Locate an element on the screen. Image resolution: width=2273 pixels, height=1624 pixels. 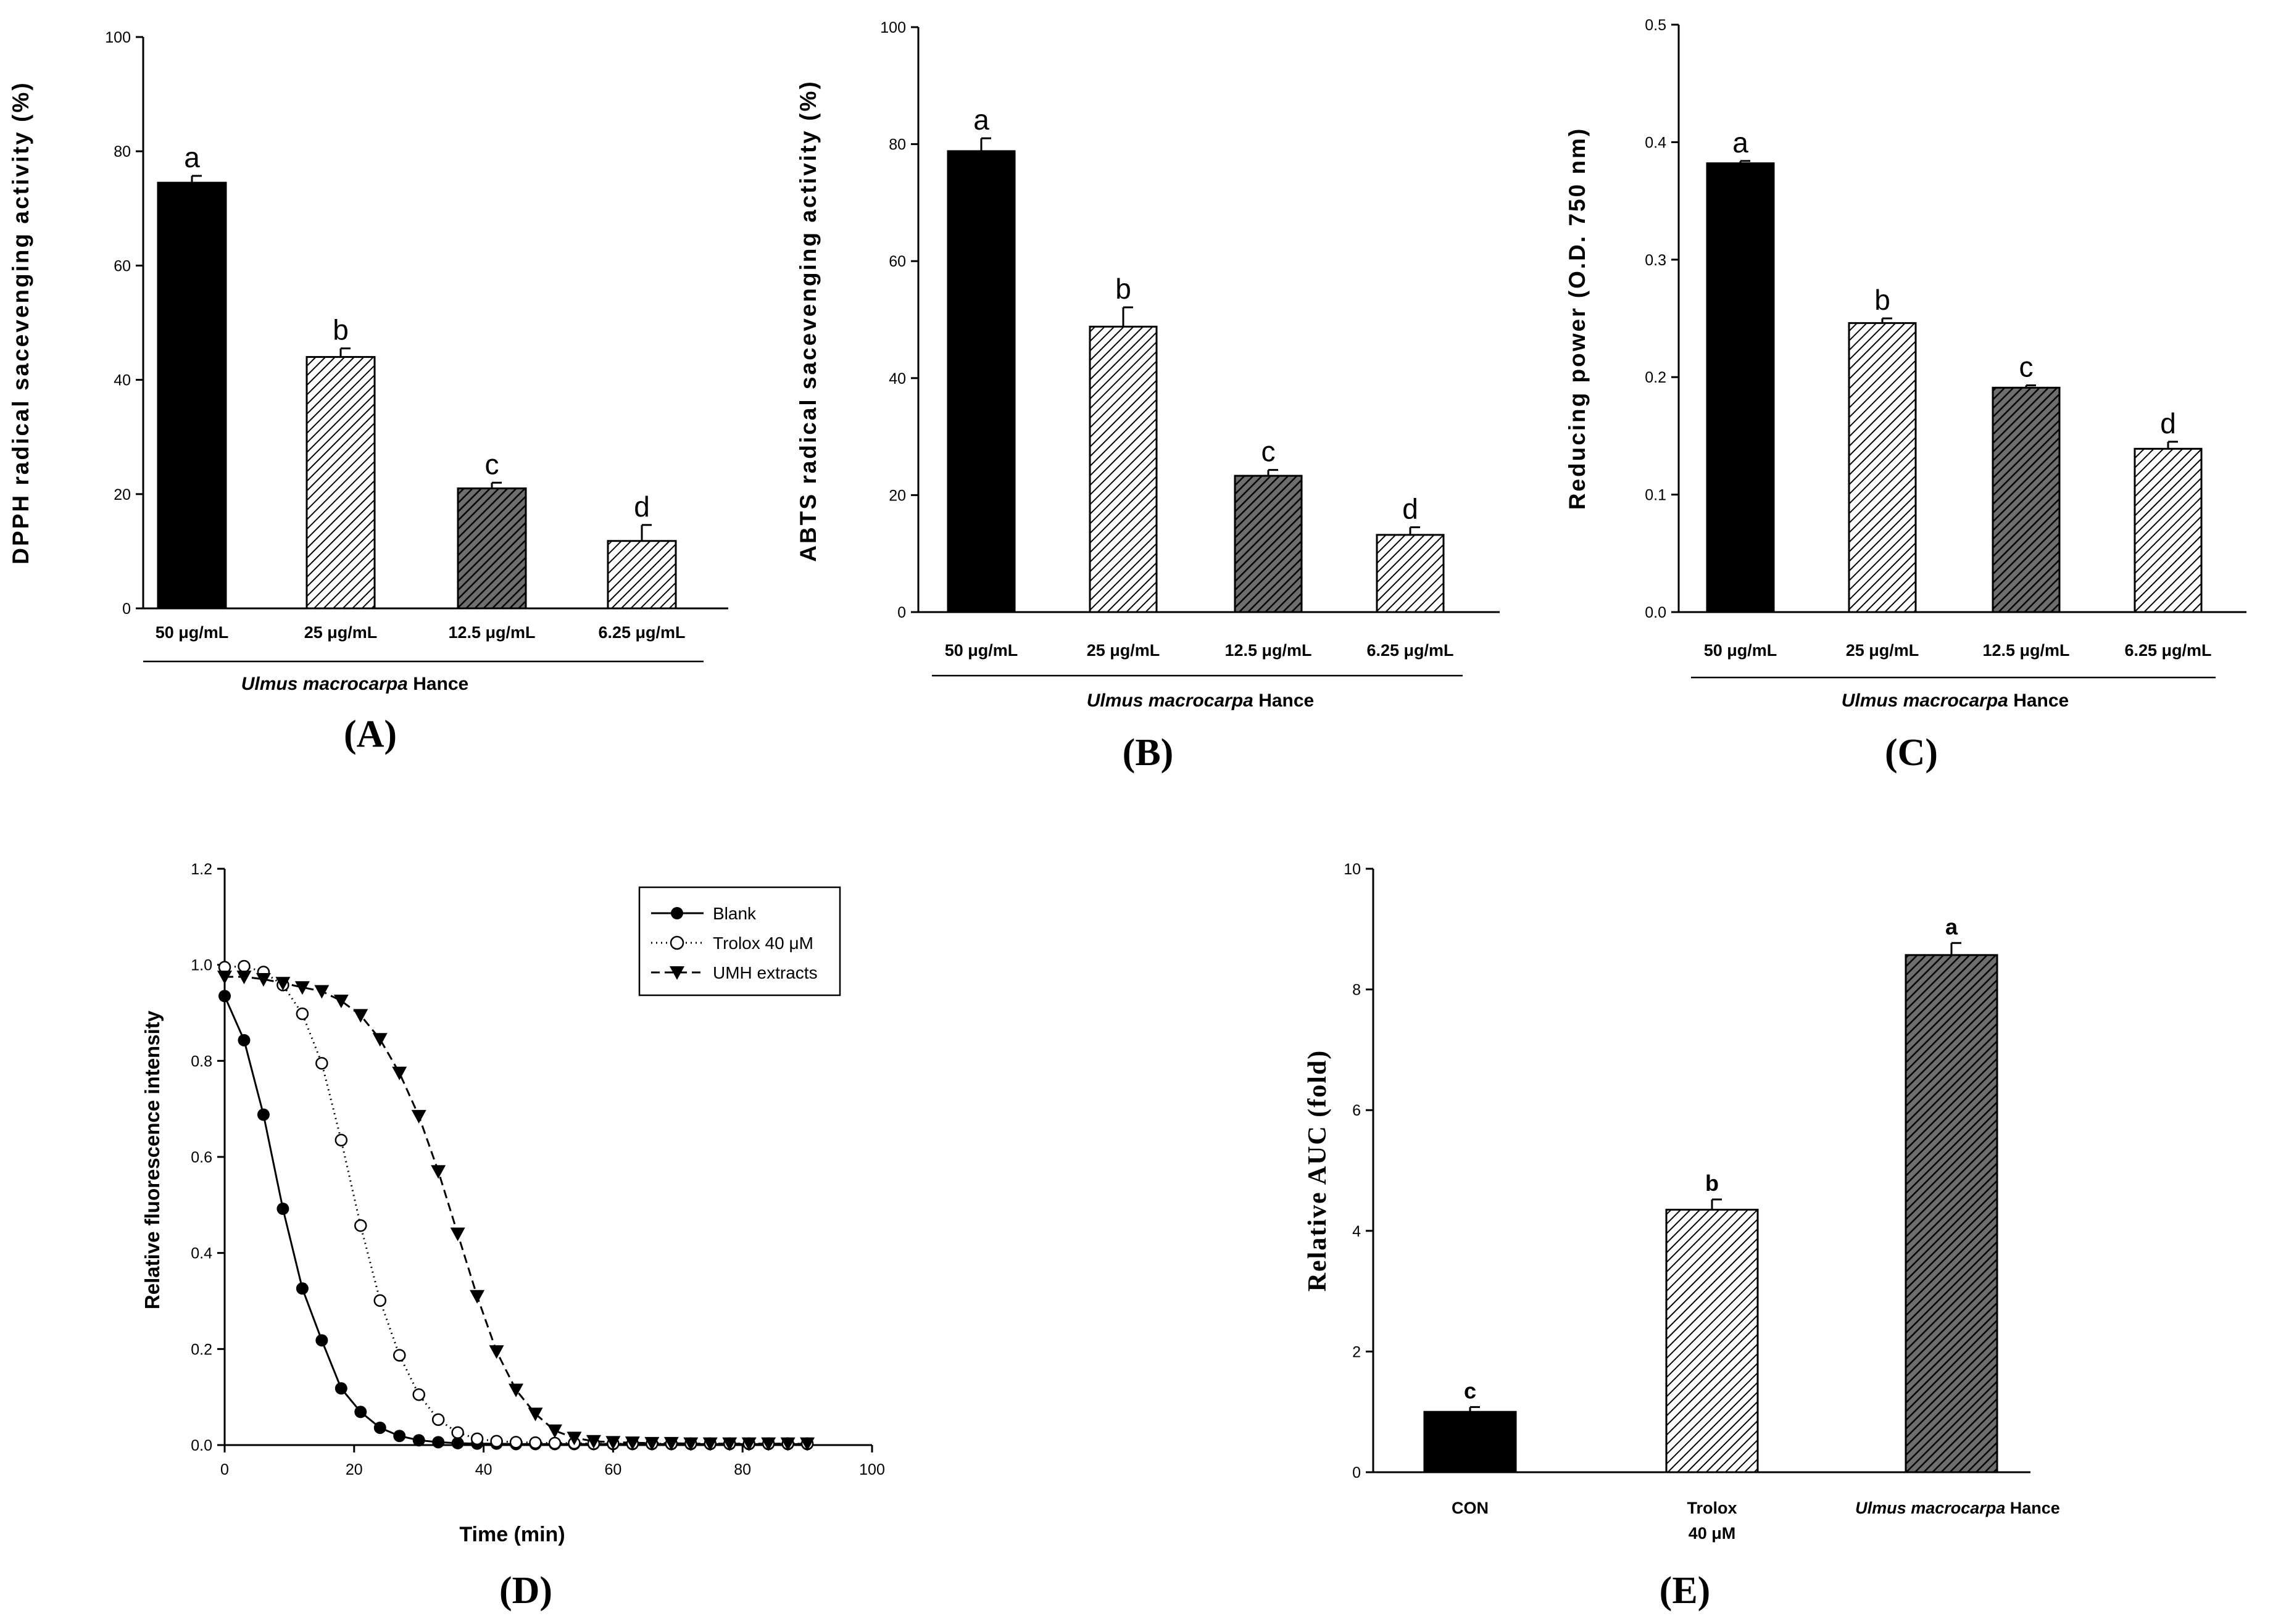
y-tick-label: 40 is located at coordinates (123, 380).